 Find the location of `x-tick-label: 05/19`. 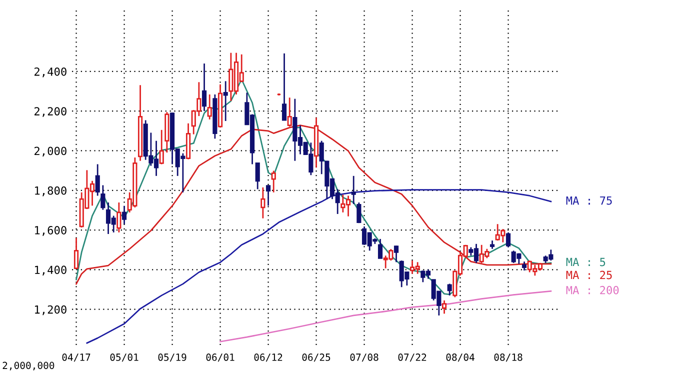

x-tick-label: 05/19 is located at coordinates (172, 358).